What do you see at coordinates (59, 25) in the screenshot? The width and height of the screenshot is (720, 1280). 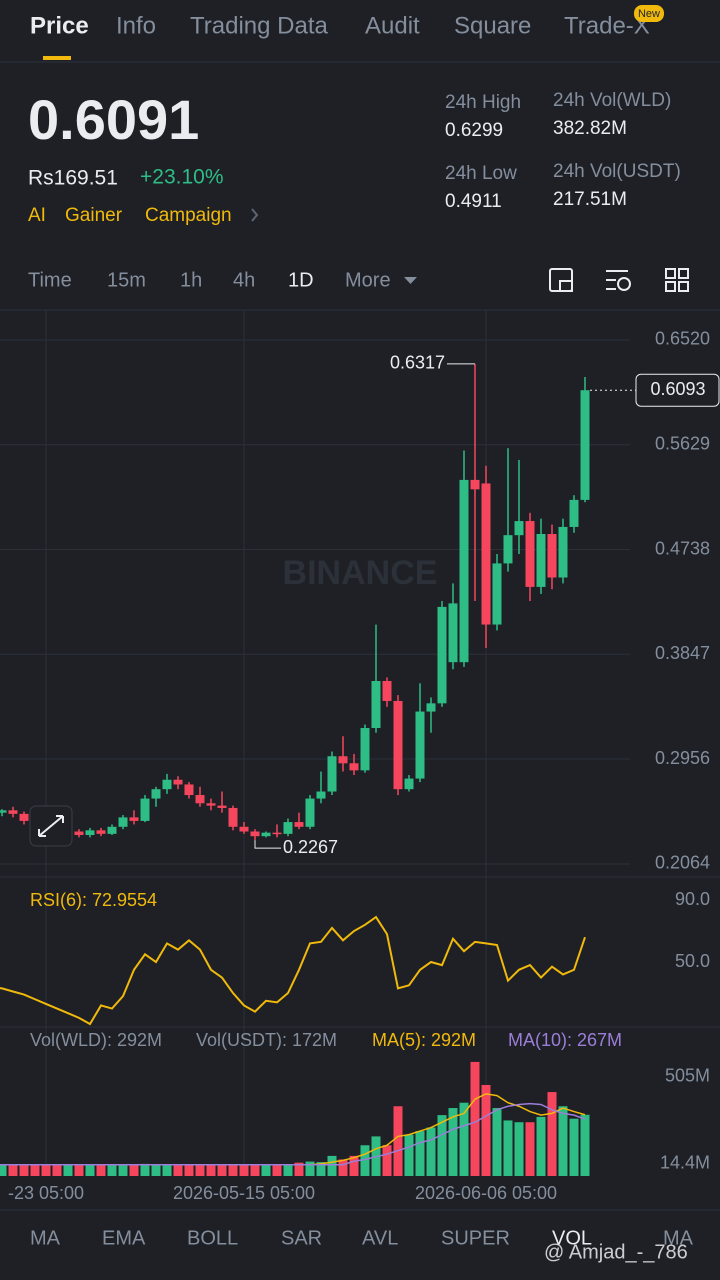 I see `tab: Price` at bounding box center [59, 25].